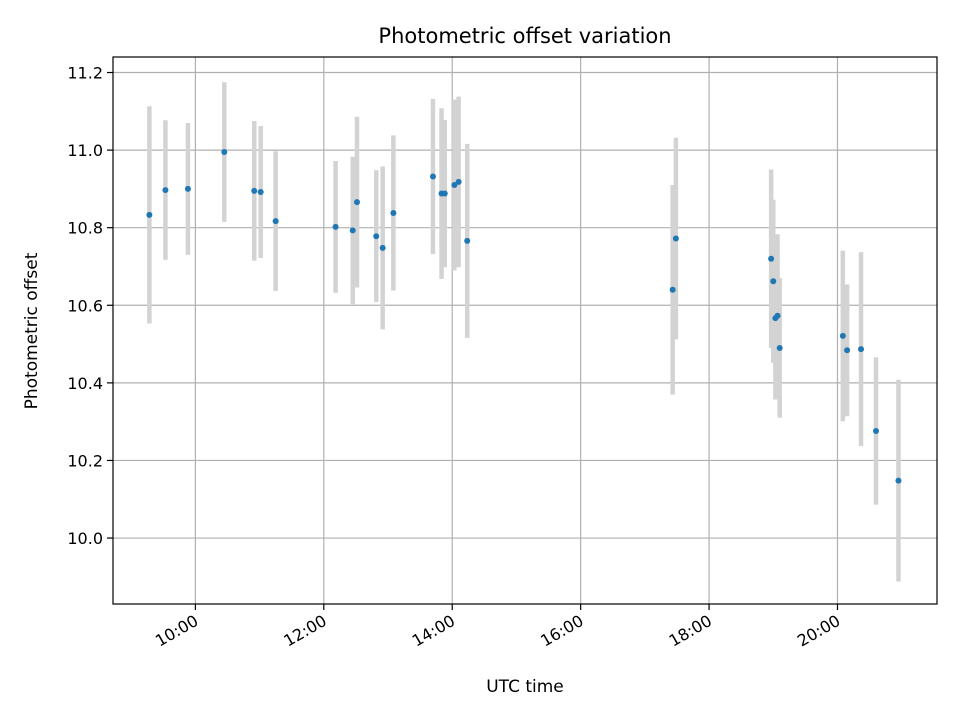 Image resolution: width=960 pixels, height=720 pixels. What do you see at coordinates (32, 330) in the screenshot?
I see `y-axis-label: Photometric offset` at bounding box center [32, 330].